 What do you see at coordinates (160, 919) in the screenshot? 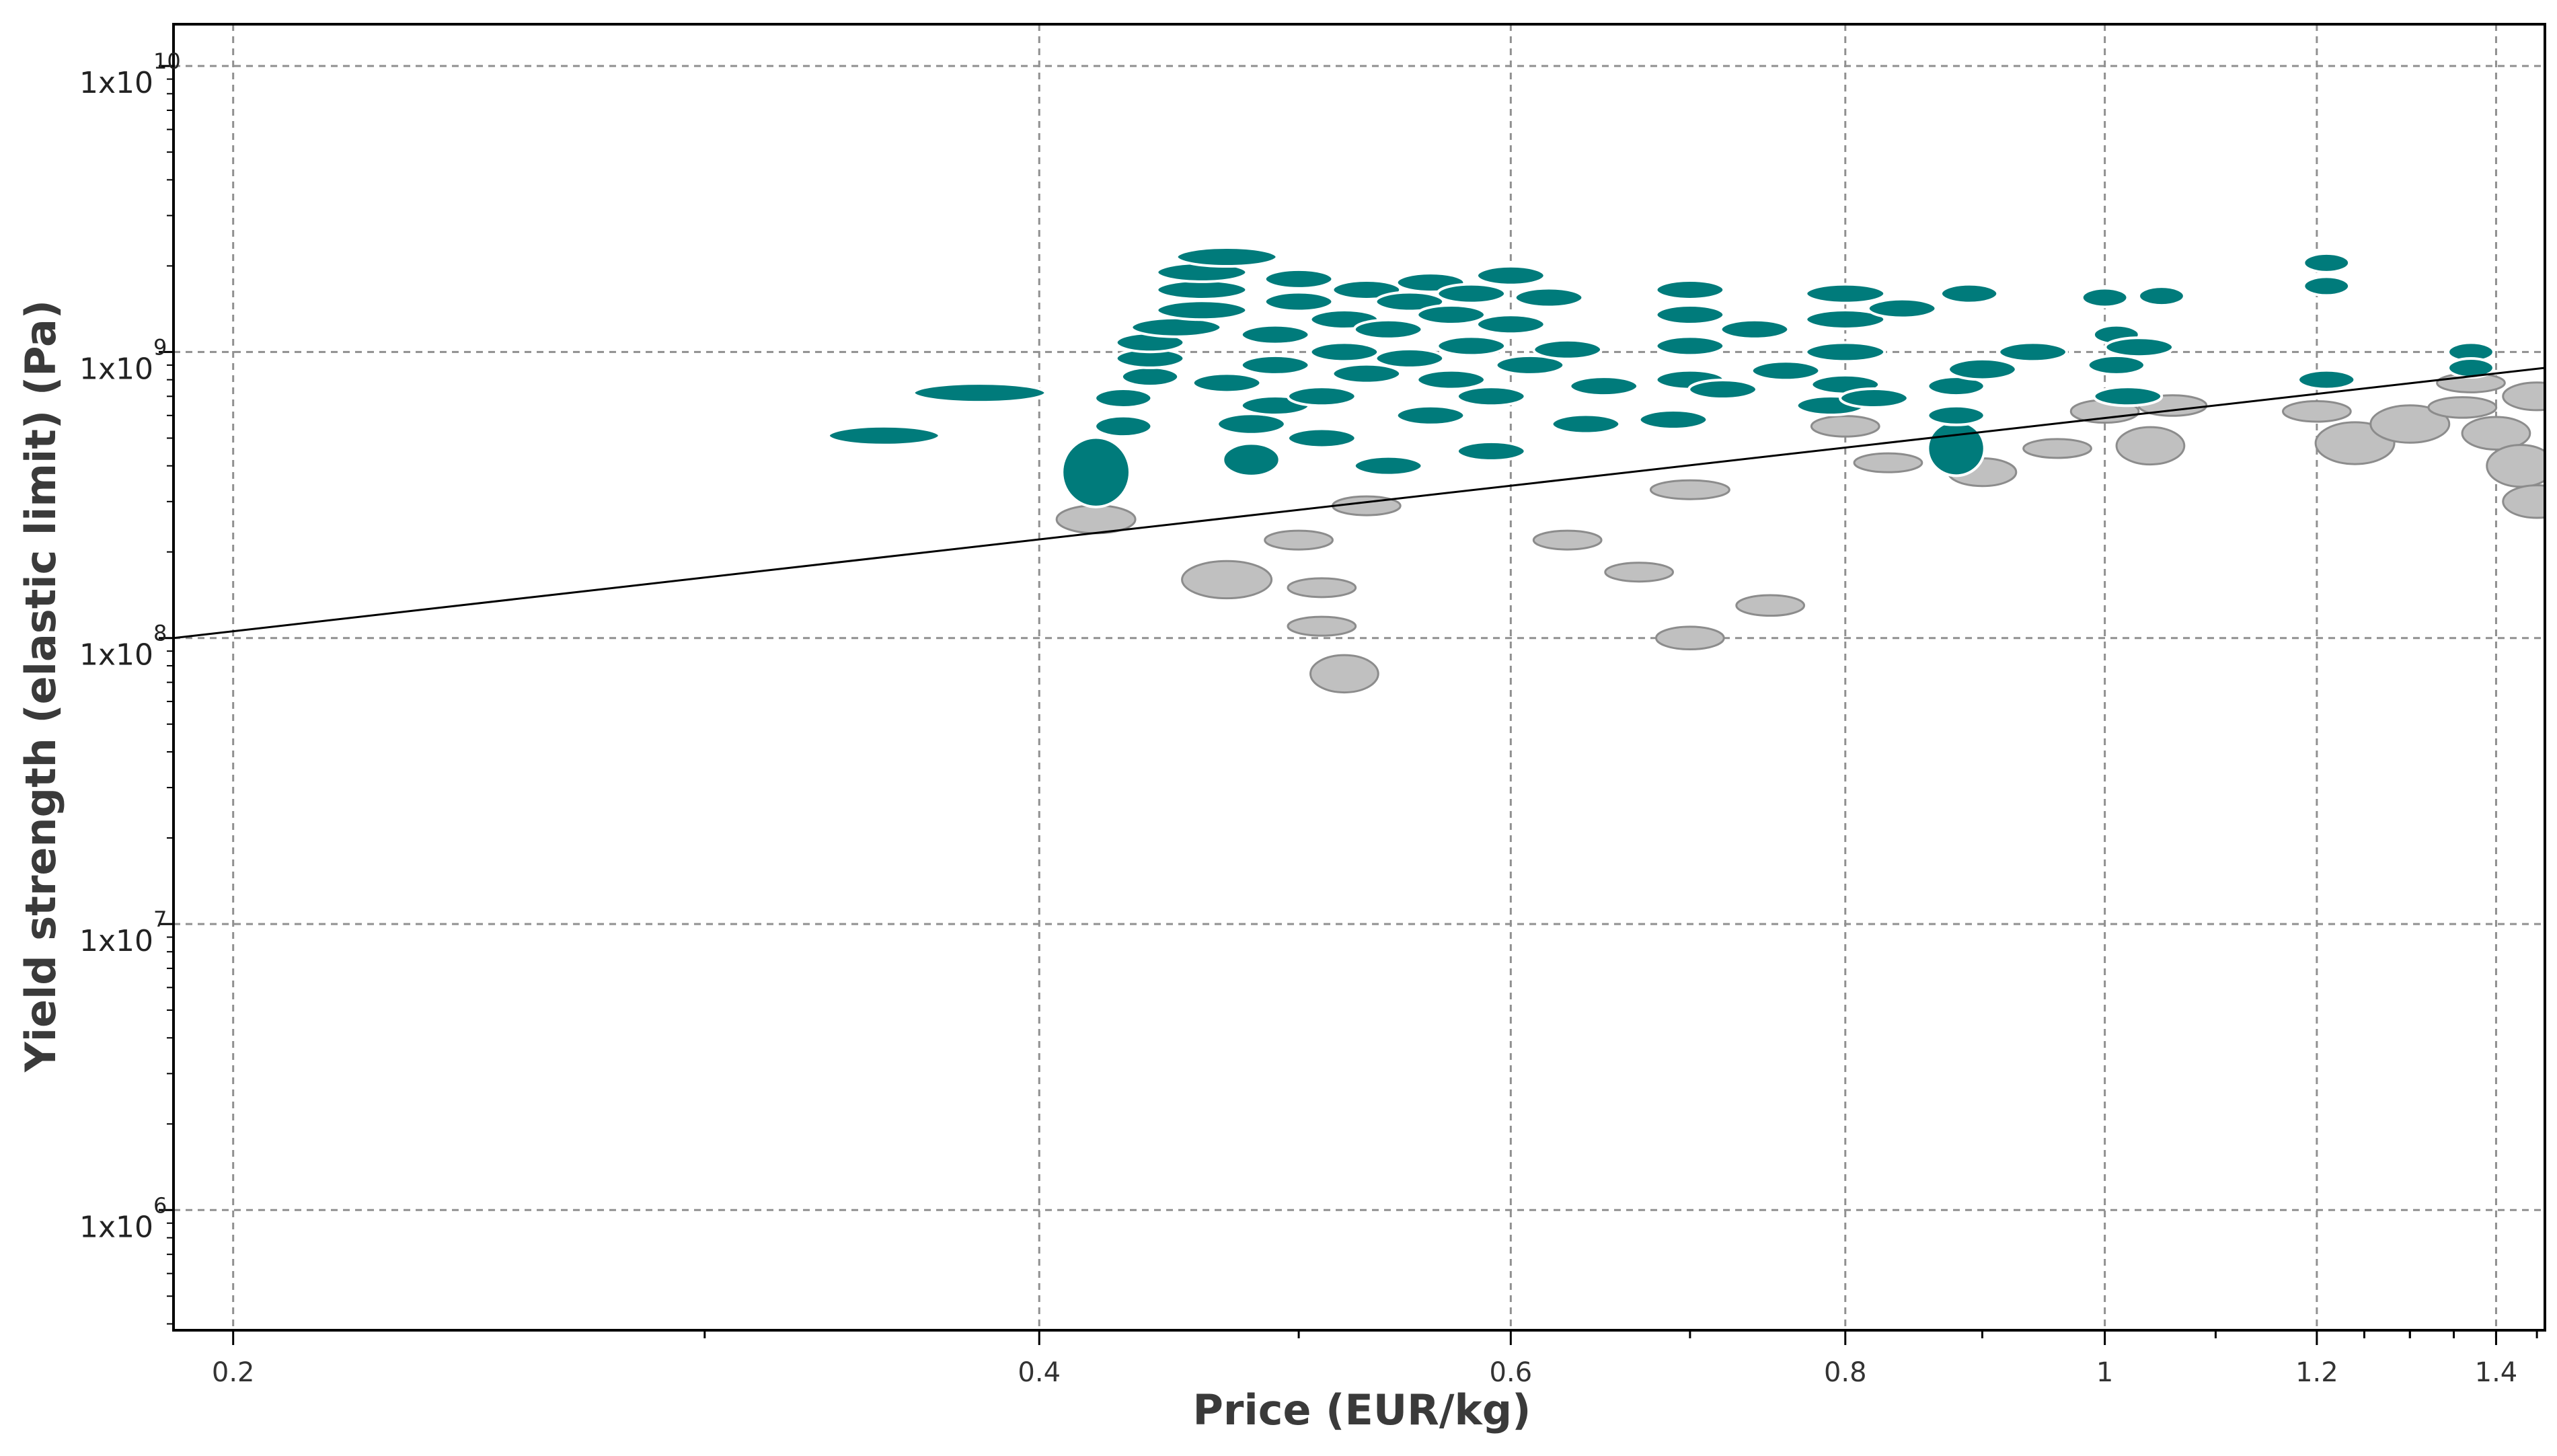
I see `y-tick-exponent: 7` at bounding box center [160, 919].